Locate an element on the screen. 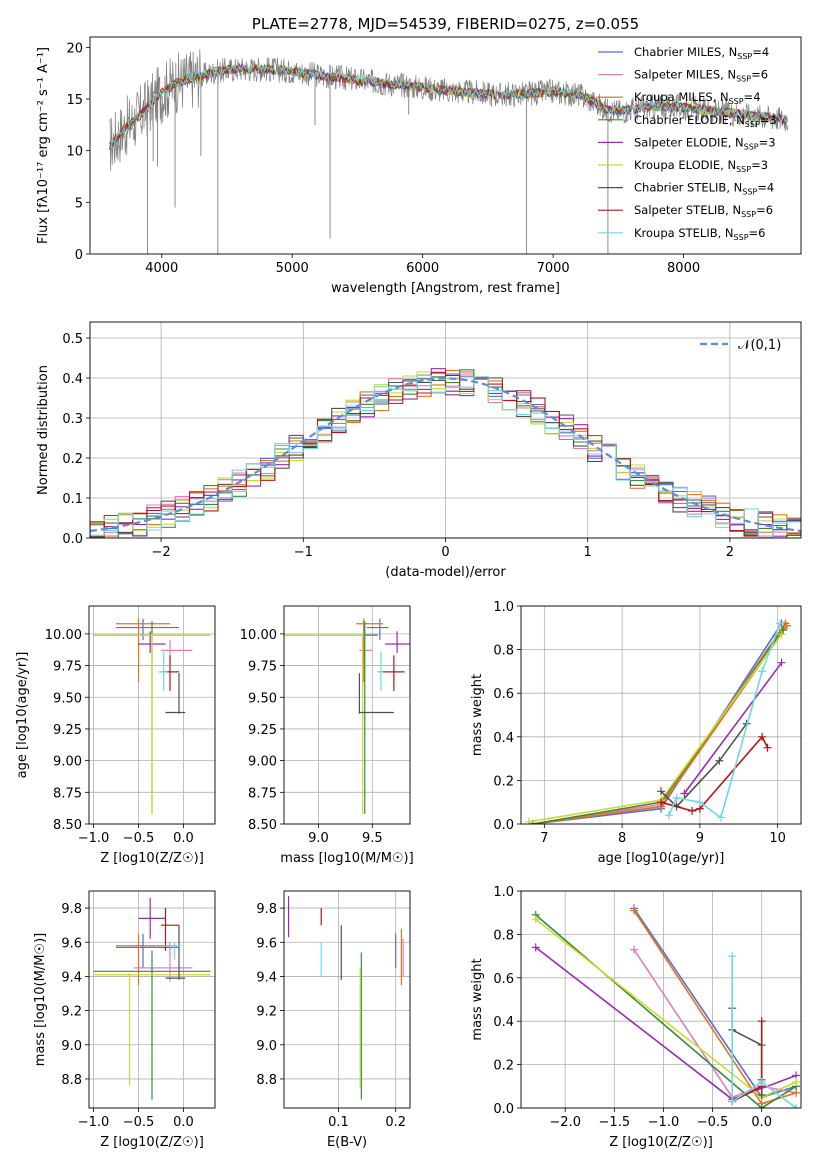 This screenshot has width=819, height=1170. y-axis-label: mass [log10(M/M☉)] is located at coordinates (40, 999).